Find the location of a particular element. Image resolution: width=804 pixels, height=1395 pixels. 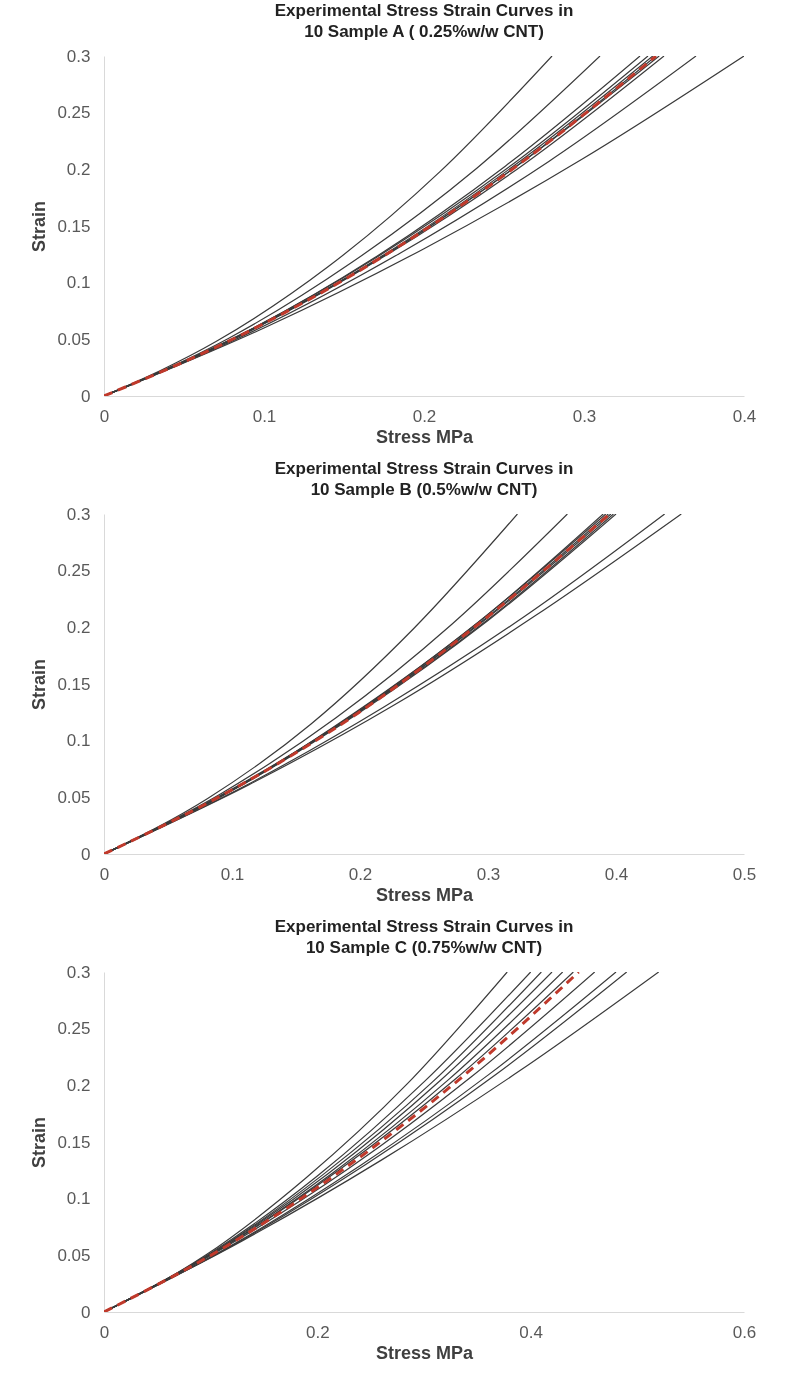

x-tick-label: 0.5 is located at coordinates (744, 874).